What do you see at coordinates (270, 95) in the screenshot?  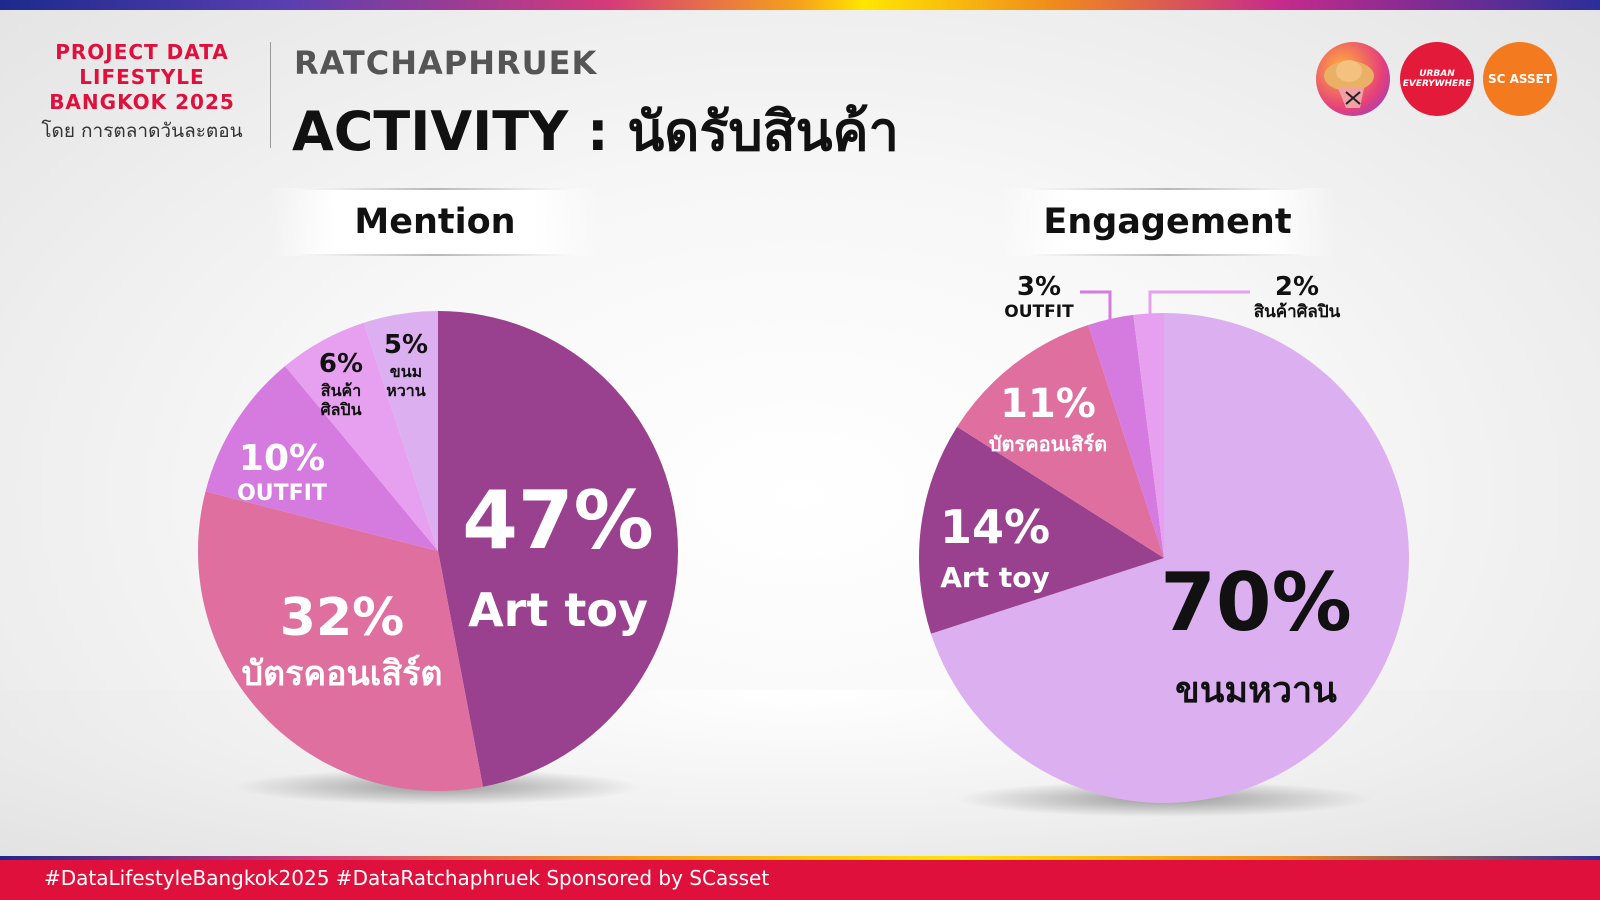 I see `header-divider` at bounding box center [270, 95].